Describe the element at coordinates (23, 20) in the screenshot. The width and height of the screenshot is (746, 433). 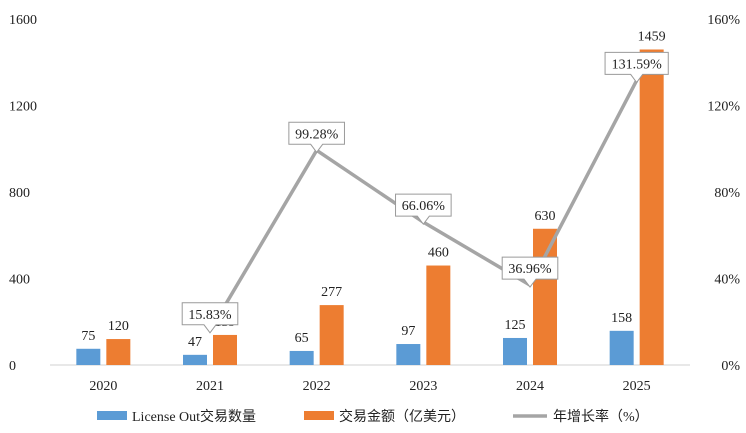
I see `y-left-tick-label: 1600` at that location.